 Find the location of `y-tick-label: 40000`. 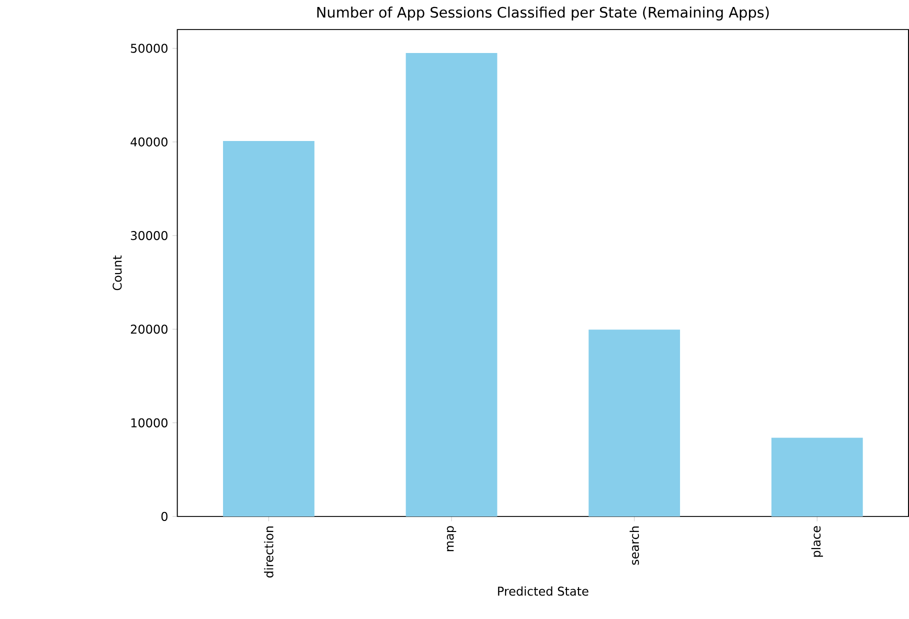

y-tick-label: 40000 is located at coordinates (149, 142).